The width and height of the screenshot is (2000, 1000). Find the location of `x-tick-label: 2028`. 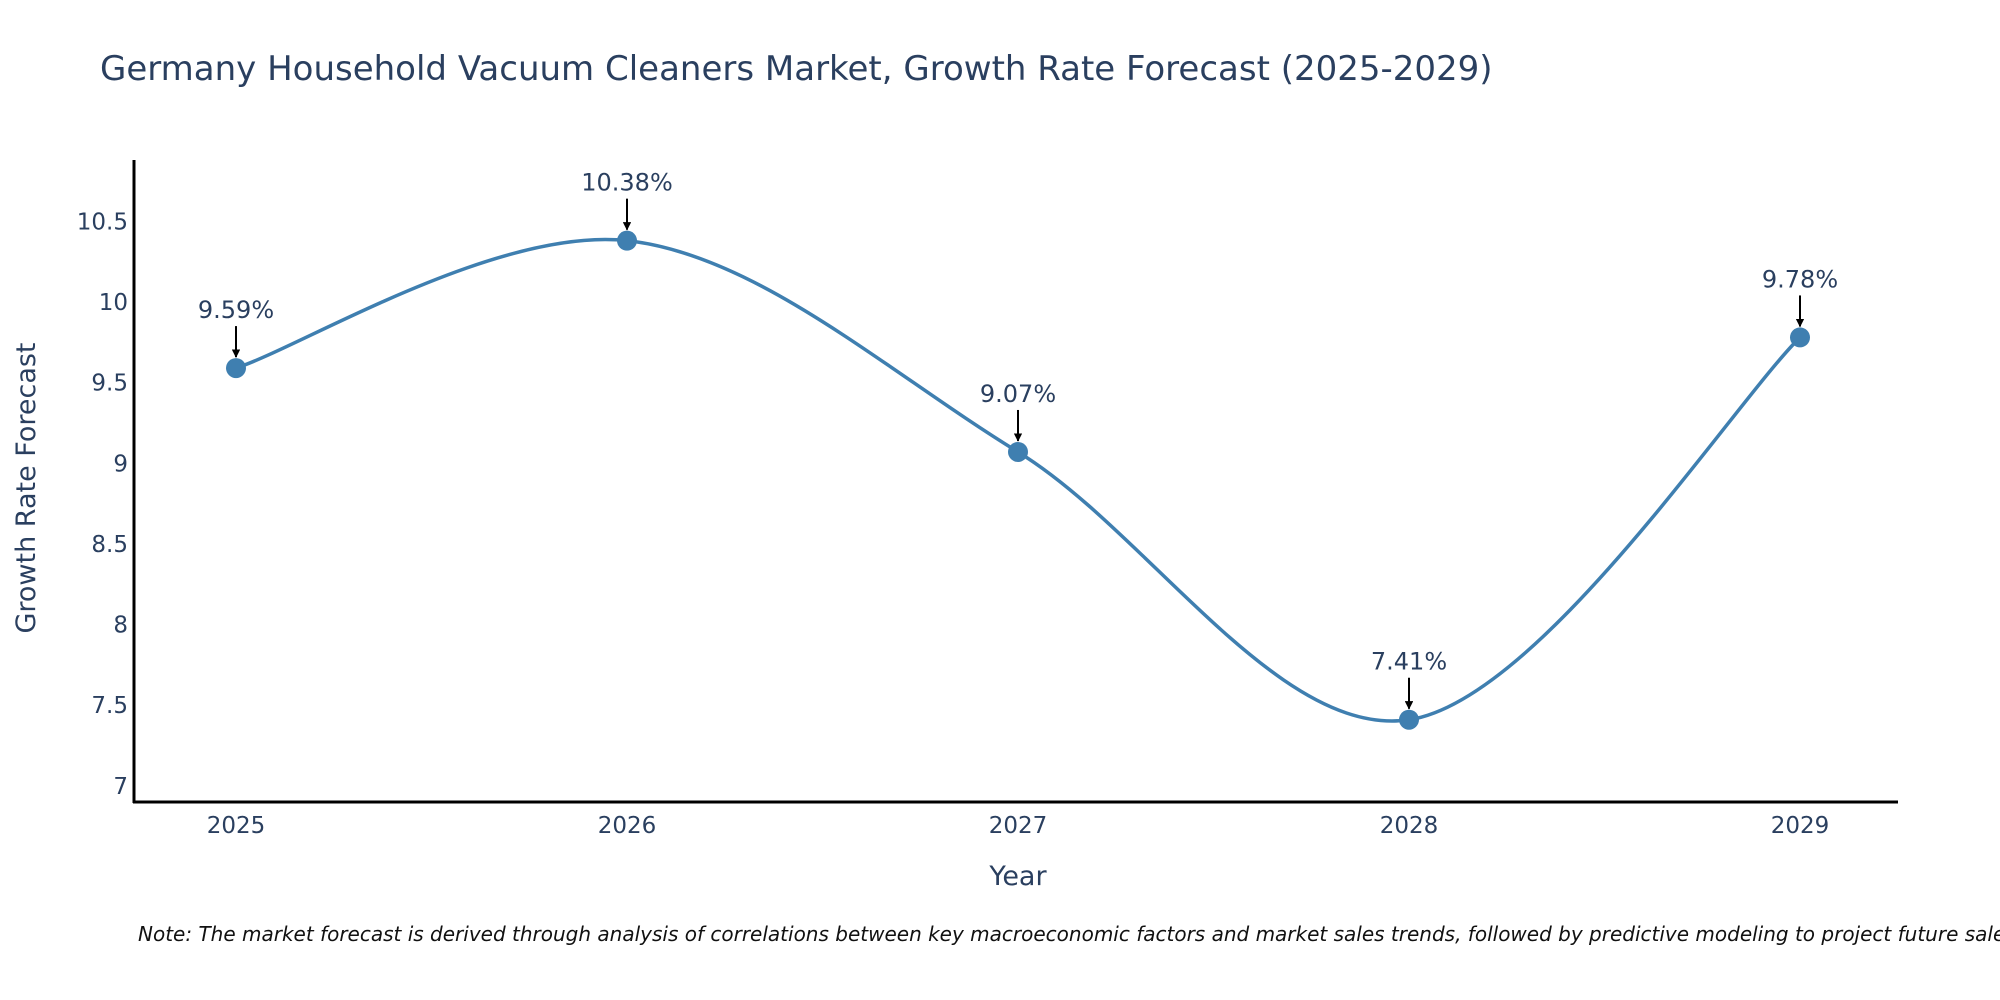

x-tick-label: 2028 is located at coordinates (1409, 826).